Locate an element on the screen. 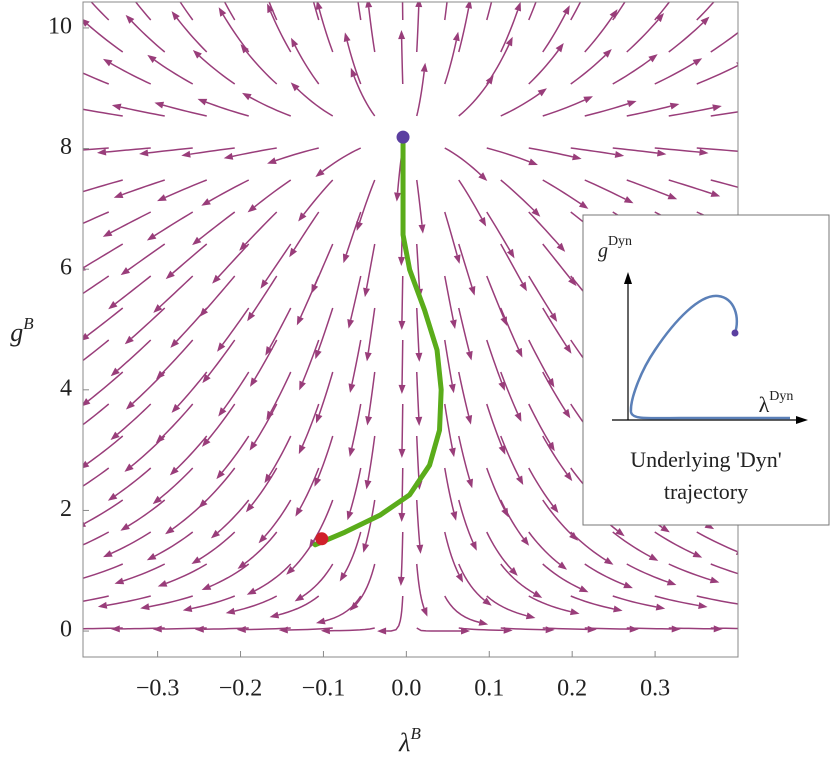 This screenshot has height=758, width=830. y-tick-label: 6 is located at coordinates (66, 268).